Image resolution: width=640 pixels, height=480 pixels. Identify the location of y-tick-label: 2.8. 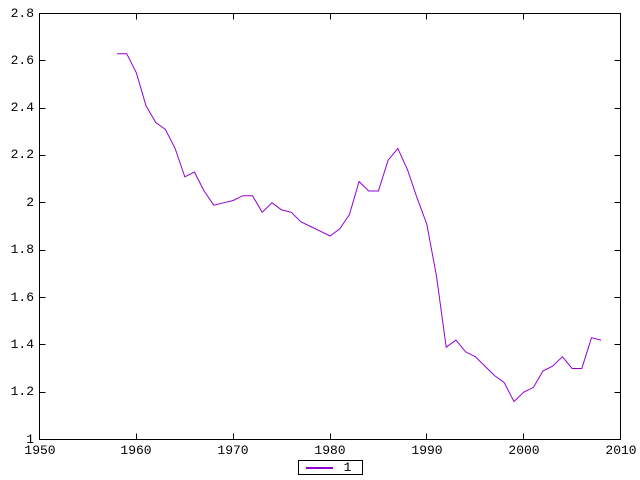
(22, 13).